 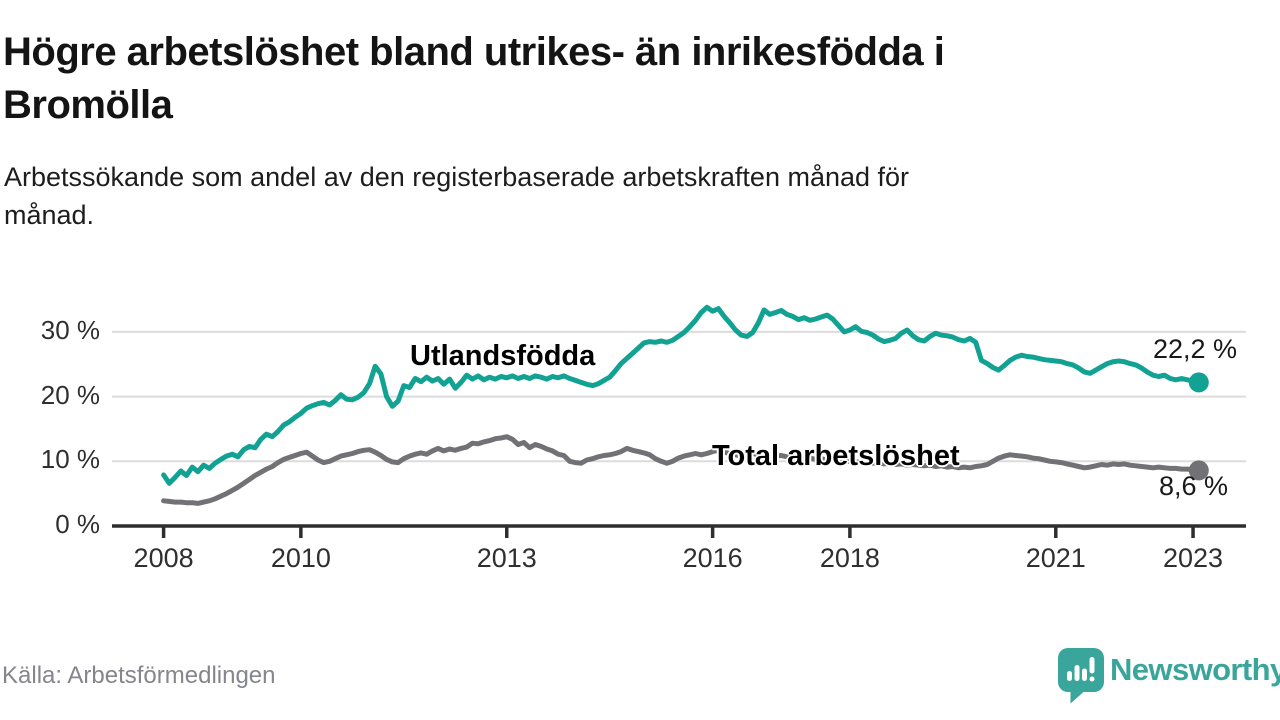 What do you see at coordinates (1198, 382) in the screenshot?
I see `end-dot-utlandsfodda` at bounding box center [1198, 382].